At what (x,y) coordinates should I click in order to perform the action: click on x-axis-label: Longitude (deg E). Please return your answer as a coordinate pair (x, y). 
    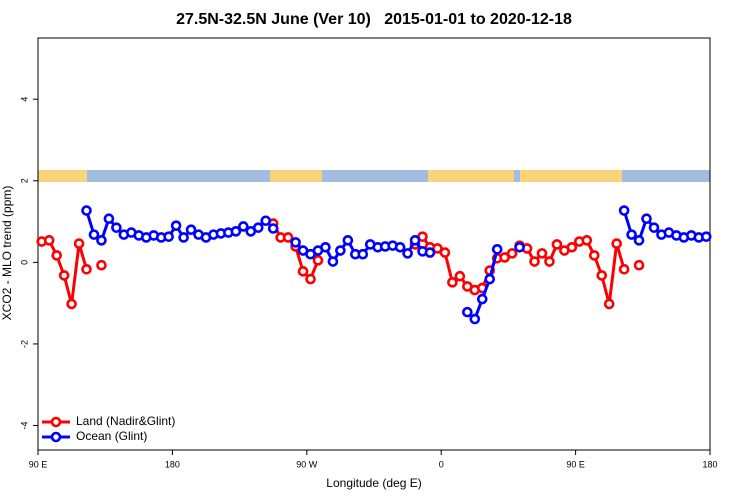
    Looking at the image, I should click on (373, 483).